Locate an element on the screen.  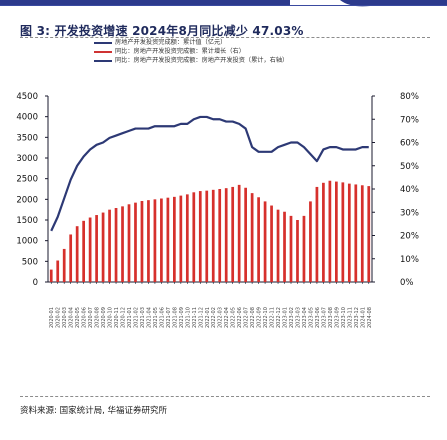
x-tick-label: 2022-11 is located at coordinates (273, 317).